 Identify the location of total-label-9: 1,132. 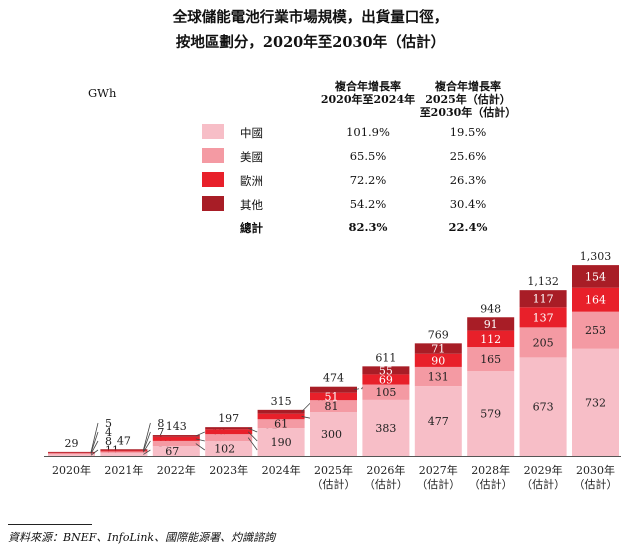
(543, 281).